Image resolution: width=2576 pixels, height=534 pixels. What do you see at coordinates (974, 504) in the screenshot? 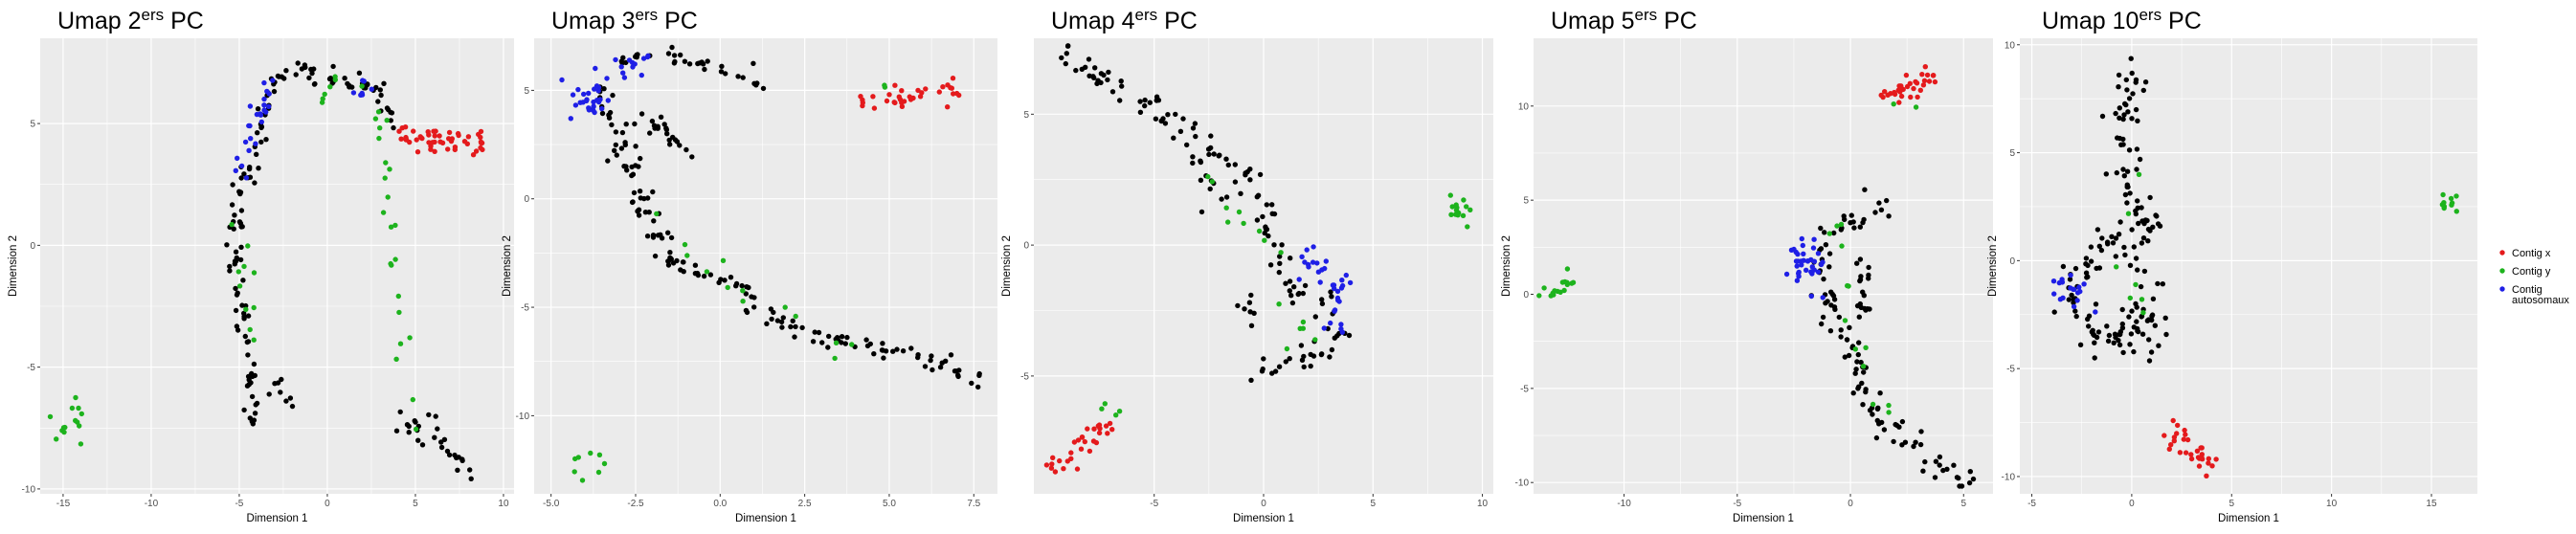
I see `x-tick-label: 7.5` at bounding box center [974, 504].